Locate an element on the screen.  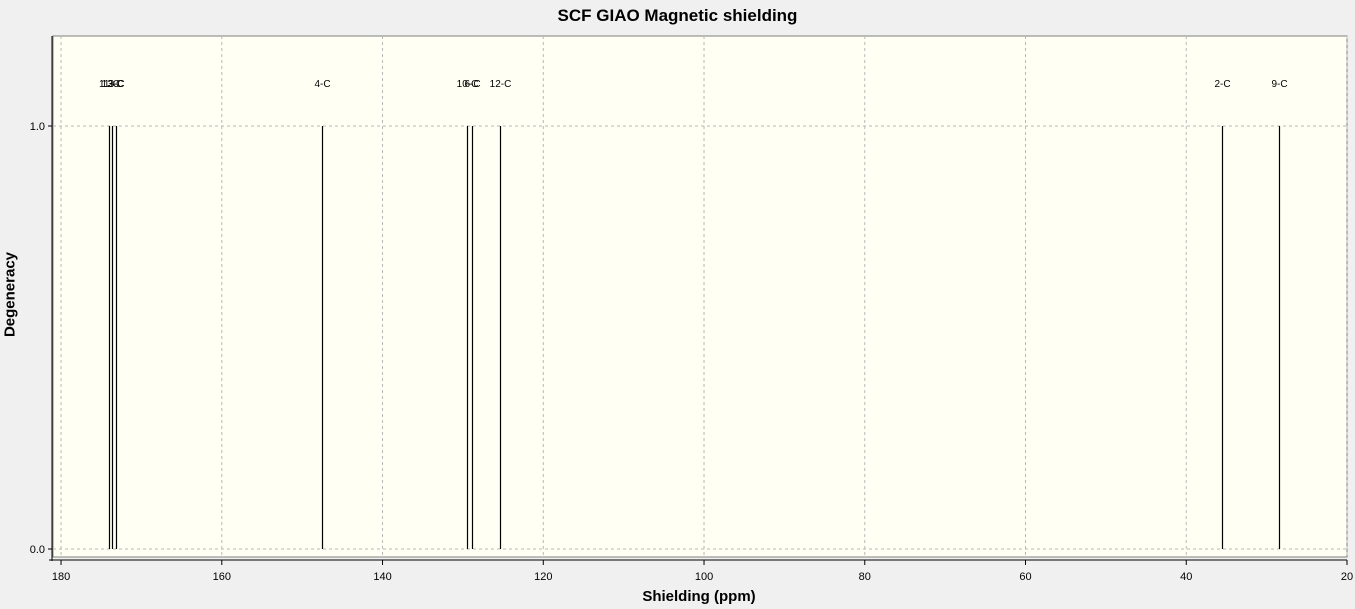
peak-label: 9-C is located at coordinates (1279, 84).